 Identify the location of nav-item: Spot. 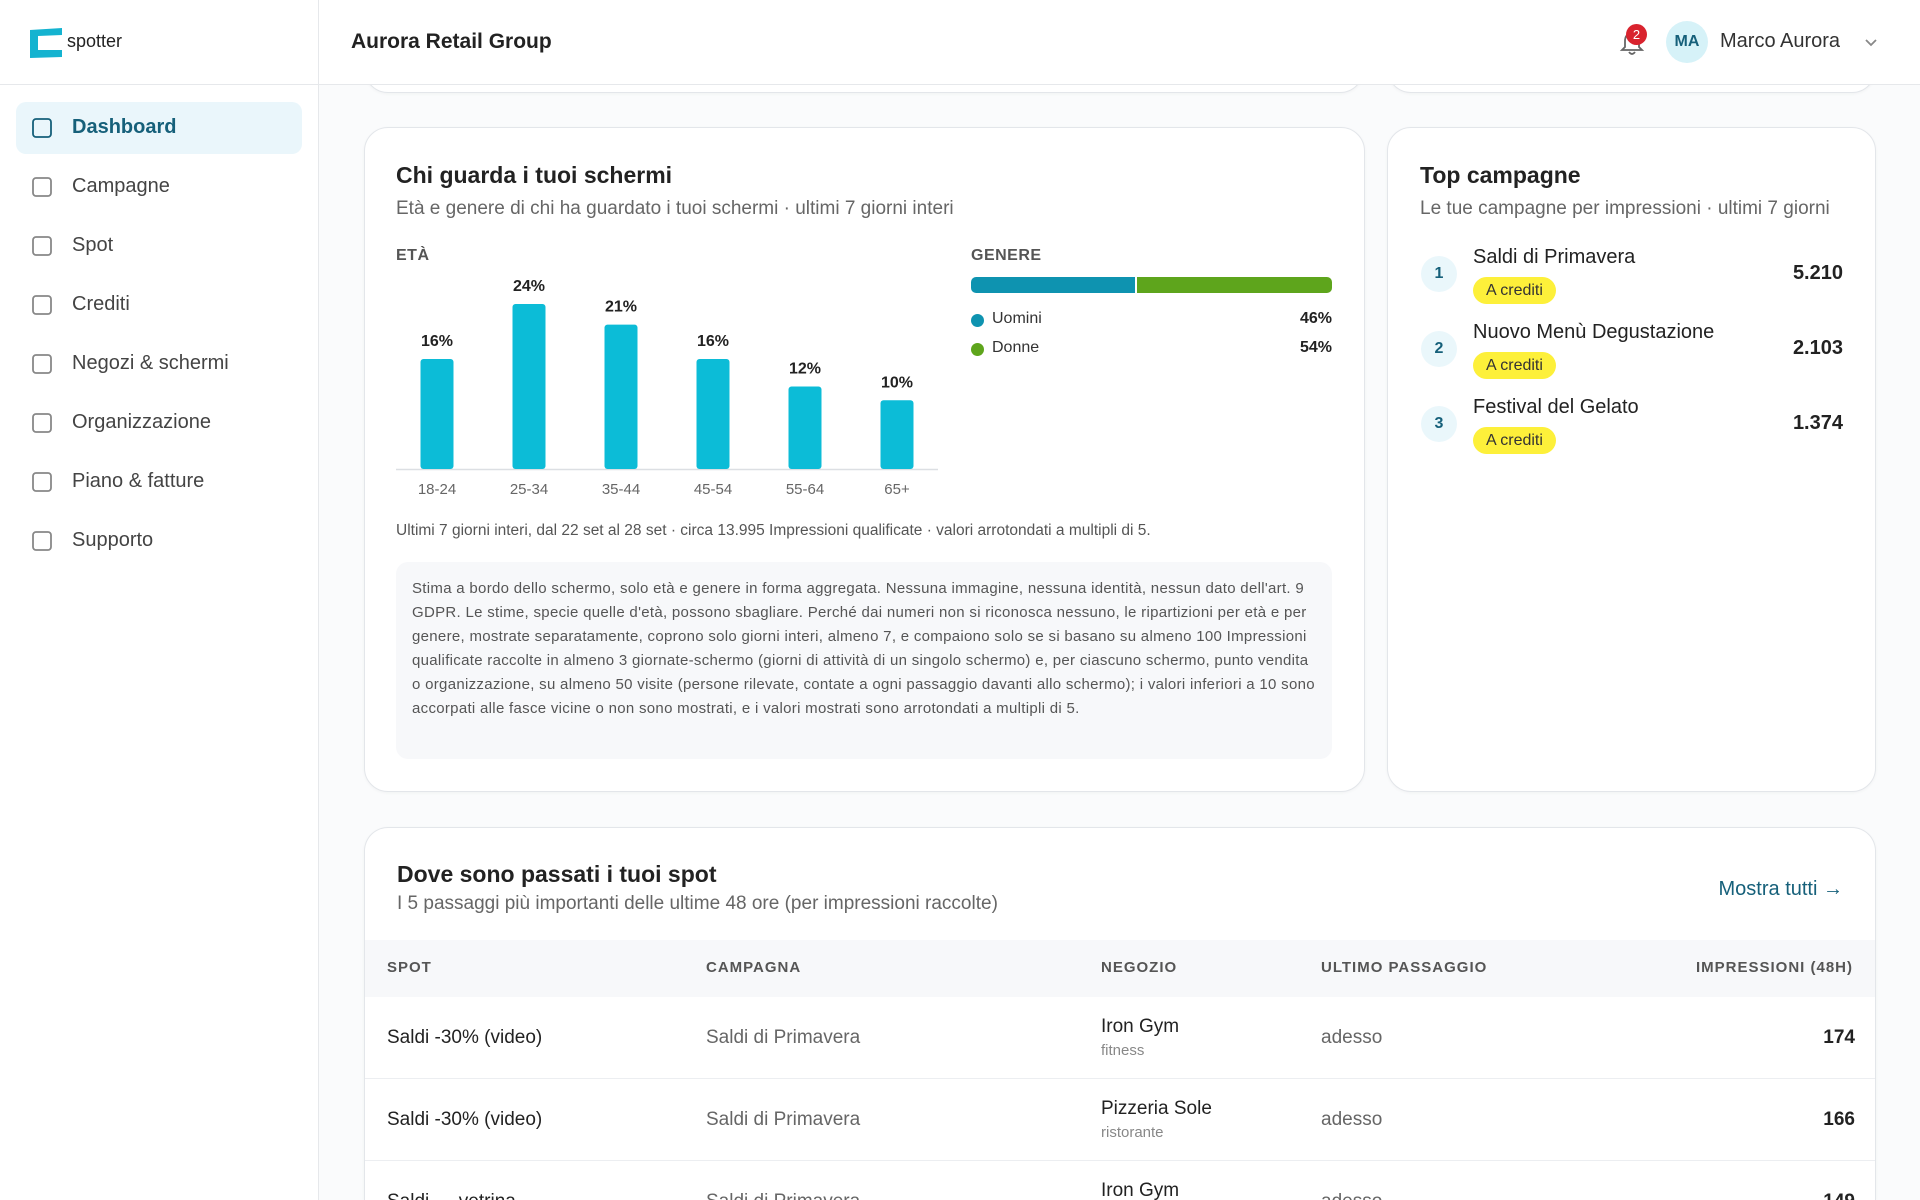
(159, 246).